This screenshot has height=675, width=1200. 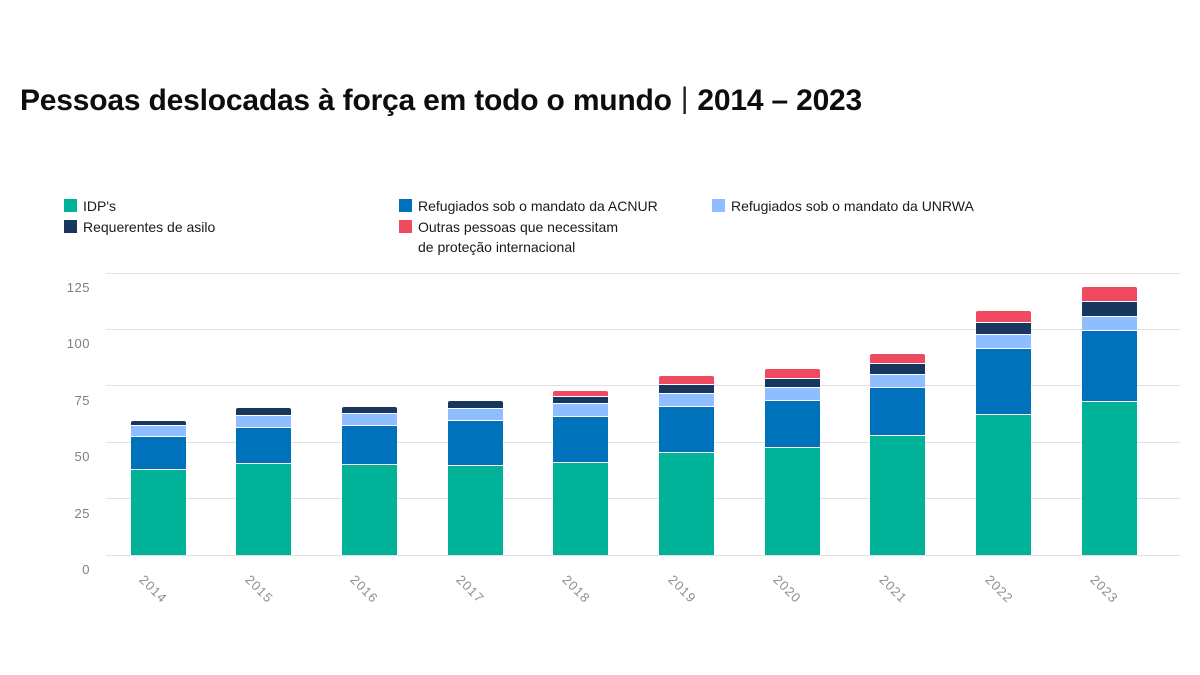 I want to click on bar-2016-segment-acnur, so click(x=369, y=445).